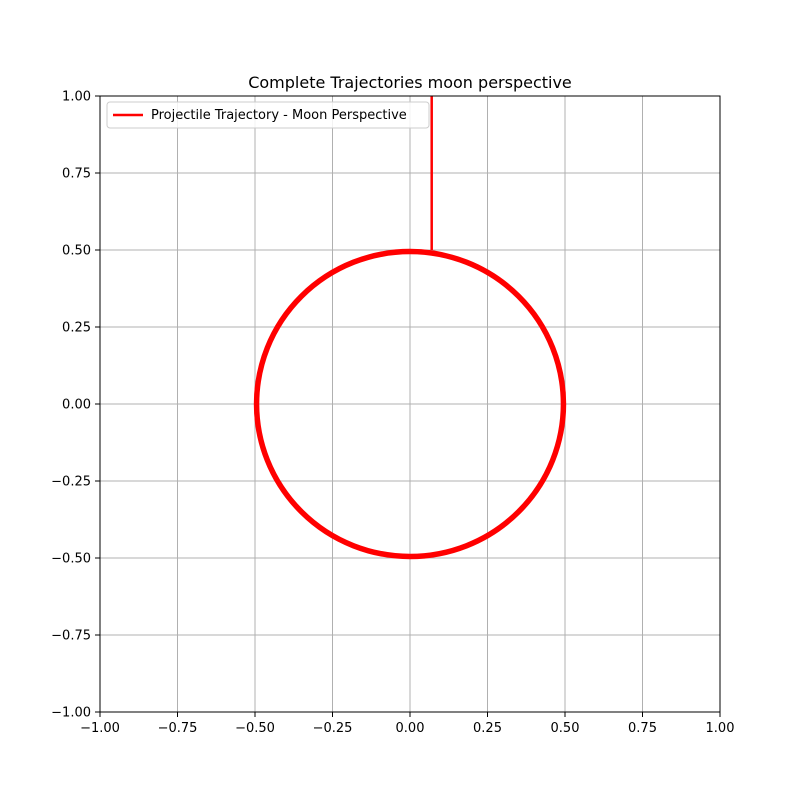 The height and width of the screenshot is (800, 800). What do you see at coordinates (642, 728) in the screenshot?
I see `x-tick-label: 0.75` at bounding box center [642, 728].